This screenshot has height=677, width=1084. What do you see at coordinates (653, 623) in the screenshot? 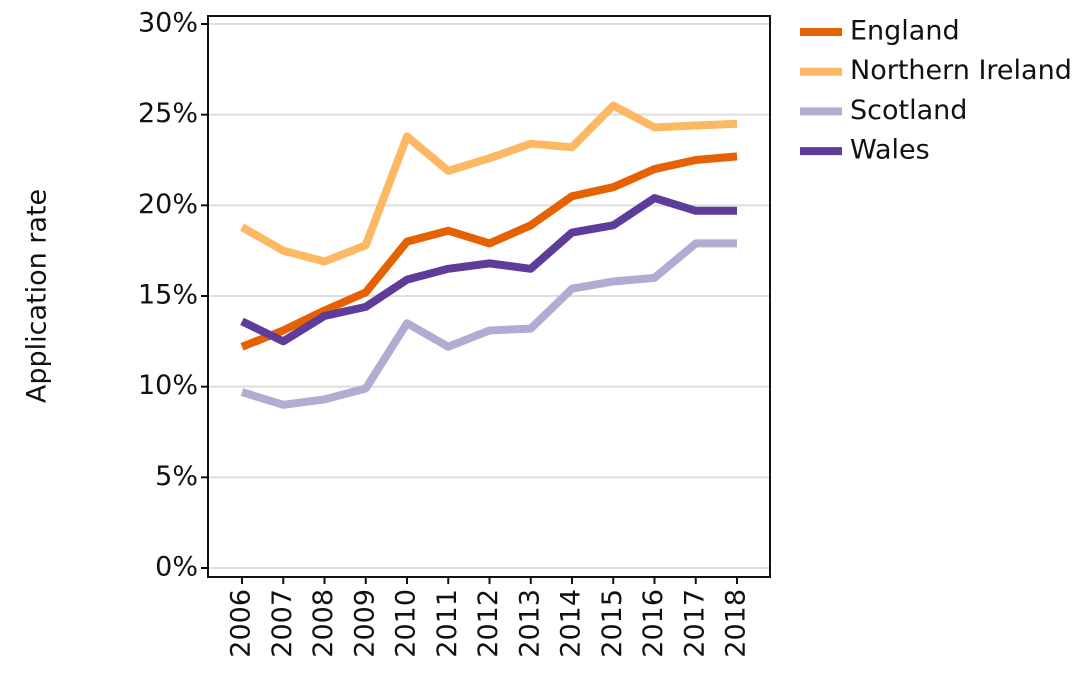
I see `x-tick-label: 2016` at bounding box center [653, 623].